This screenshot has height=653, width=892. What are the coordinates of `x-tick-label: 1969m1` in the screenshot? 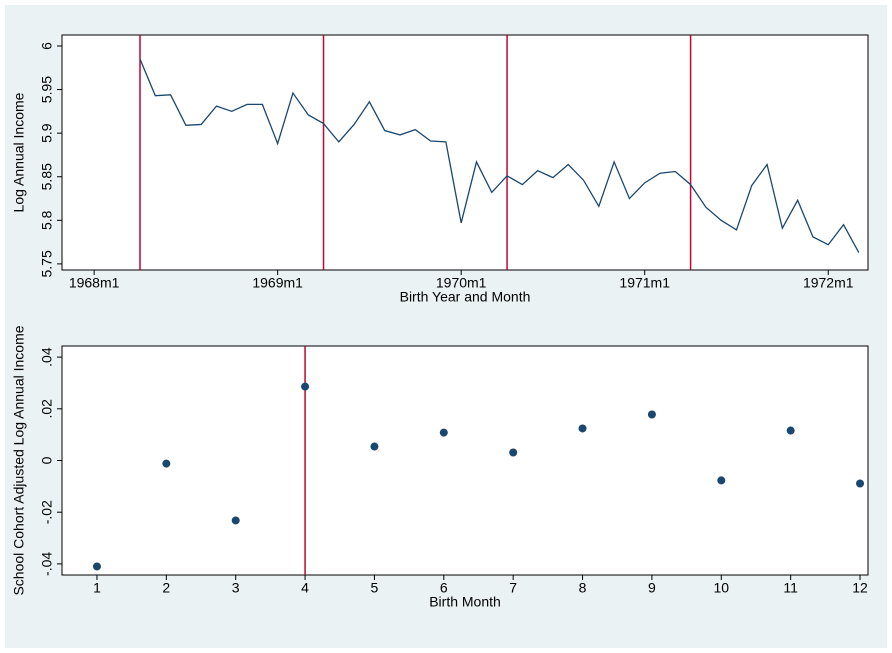 It's located at (277, 283).